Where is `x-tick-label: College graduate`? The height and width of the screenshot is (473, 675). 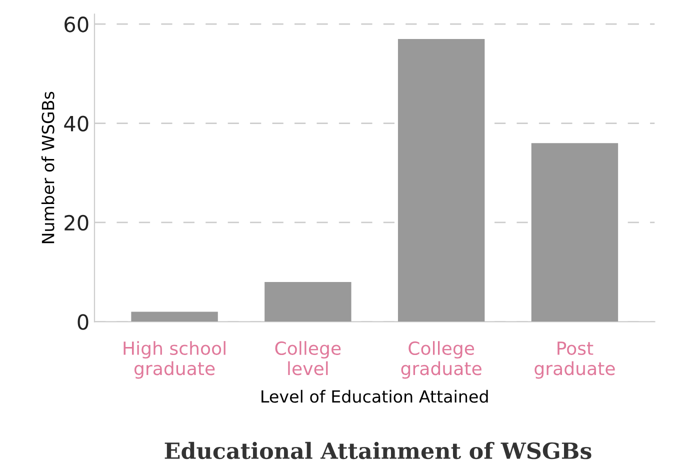
x-tick-label: College graduate is located at coordinates (441, 360).